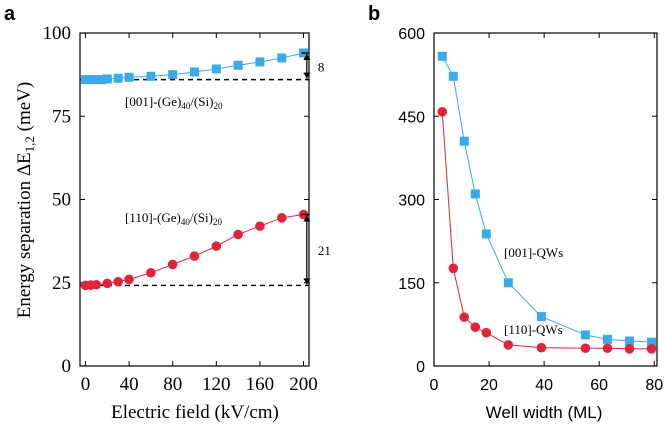  I want to click on y-tick-label: 75, so click(61, 116).